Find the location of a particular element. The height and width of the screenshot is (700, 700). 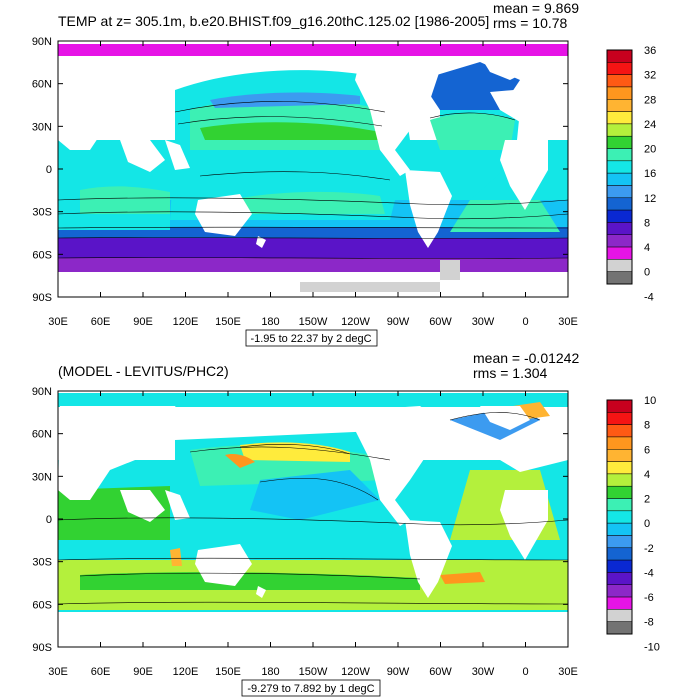

lon-label: 60W is located at coordinates (440, 672).